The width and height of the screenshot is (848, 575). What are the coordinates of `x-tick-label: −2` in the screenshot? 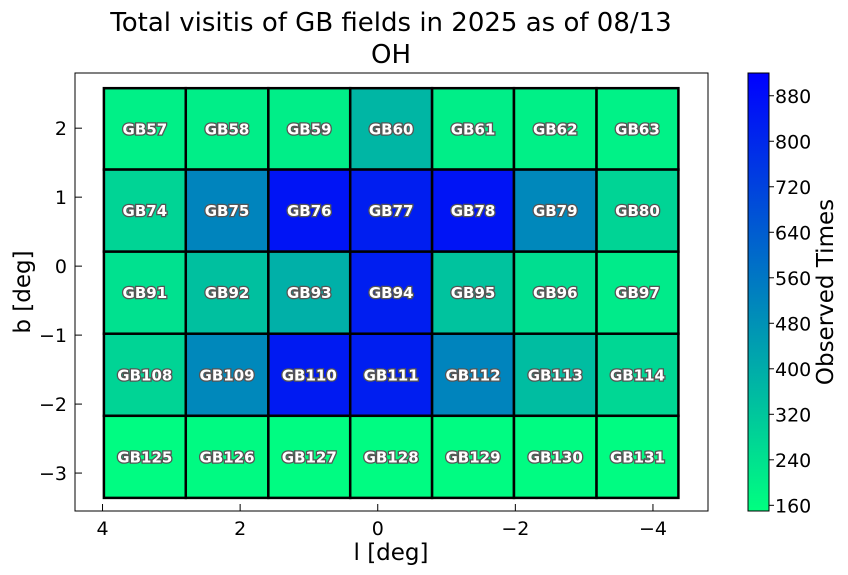 It's located at (515, 529).